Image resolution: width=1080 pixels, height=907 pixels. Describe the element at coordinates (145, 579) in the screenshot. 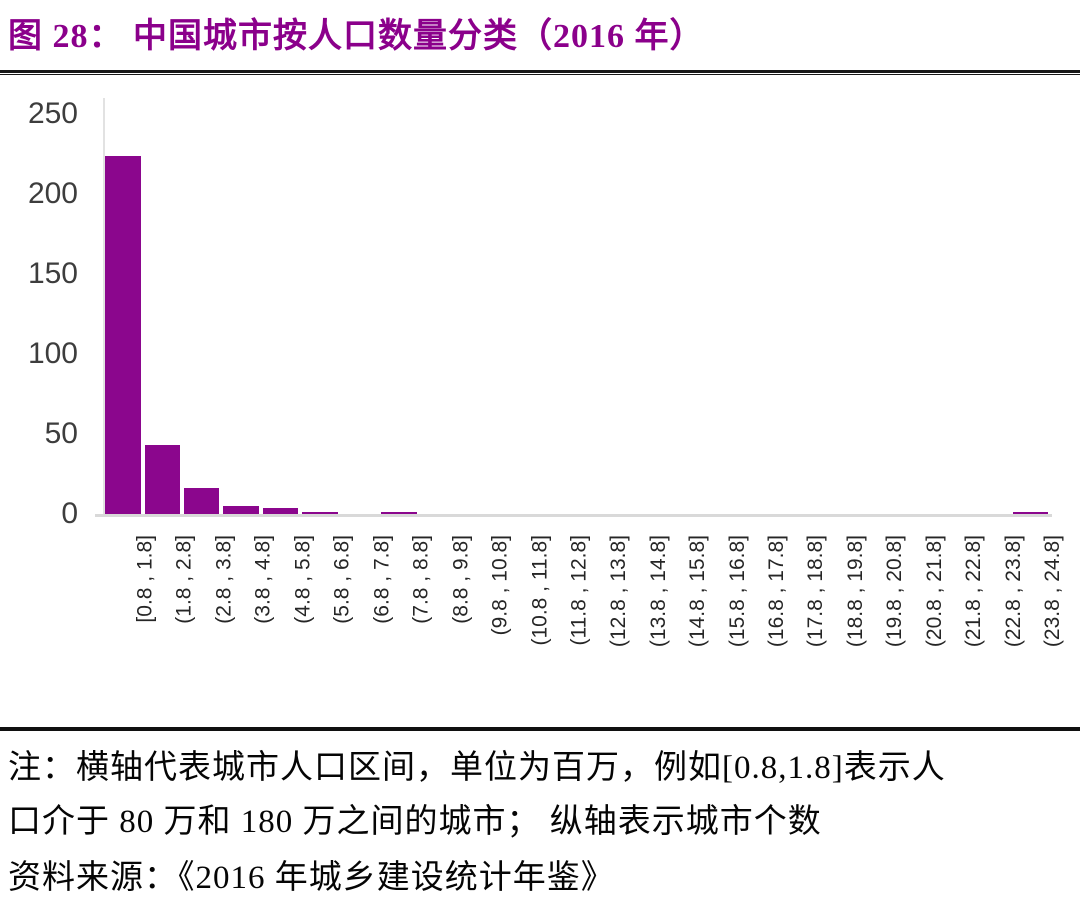

I see `x-tick-label: [0.8 , 1.8]` at that location.